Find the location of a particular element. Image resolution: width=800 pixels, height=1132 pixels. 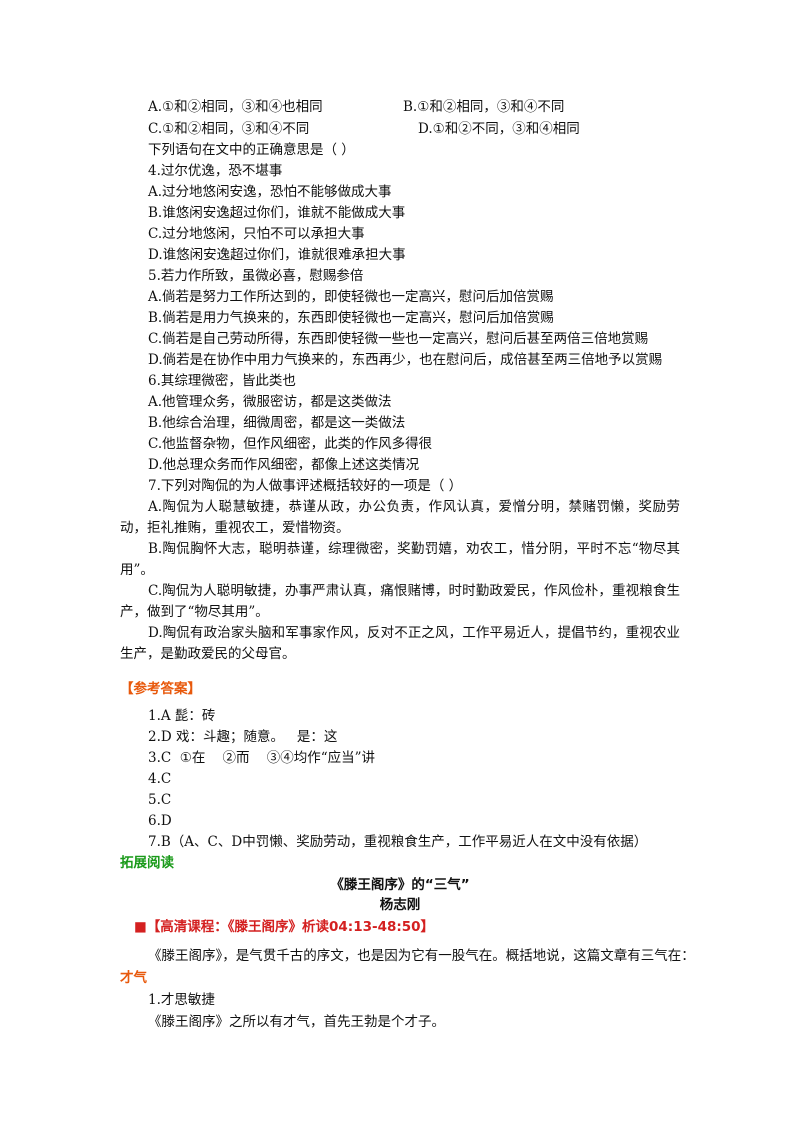

option: C.倘若是自己劳动所得，东西即使轻微一些也一定高兴，慰问后甚至两倍三倍地赏赐 is located at coordinates (398, 339).